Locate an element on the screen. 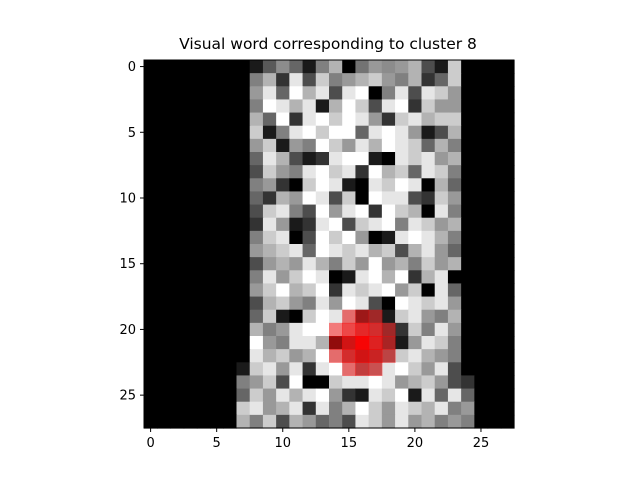 Image resolution: width=640 pixels, height=480 pixels. y-tick-label: 25 is located at coordinates (127, 396).